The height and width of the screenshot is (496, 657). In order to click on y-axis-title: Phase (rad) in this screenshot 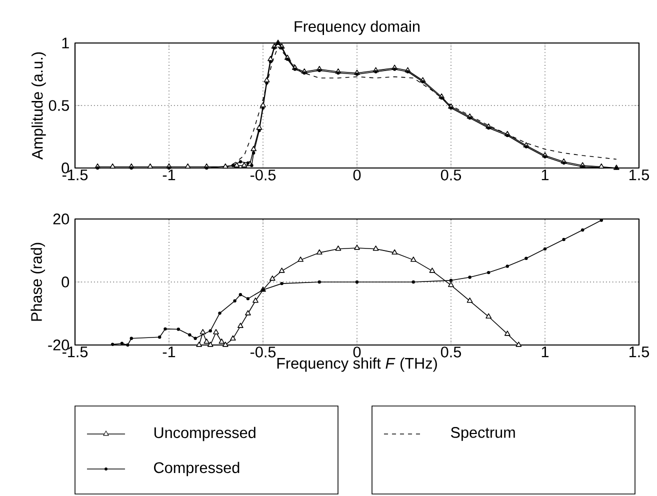, I will do `click(37, 281)`.